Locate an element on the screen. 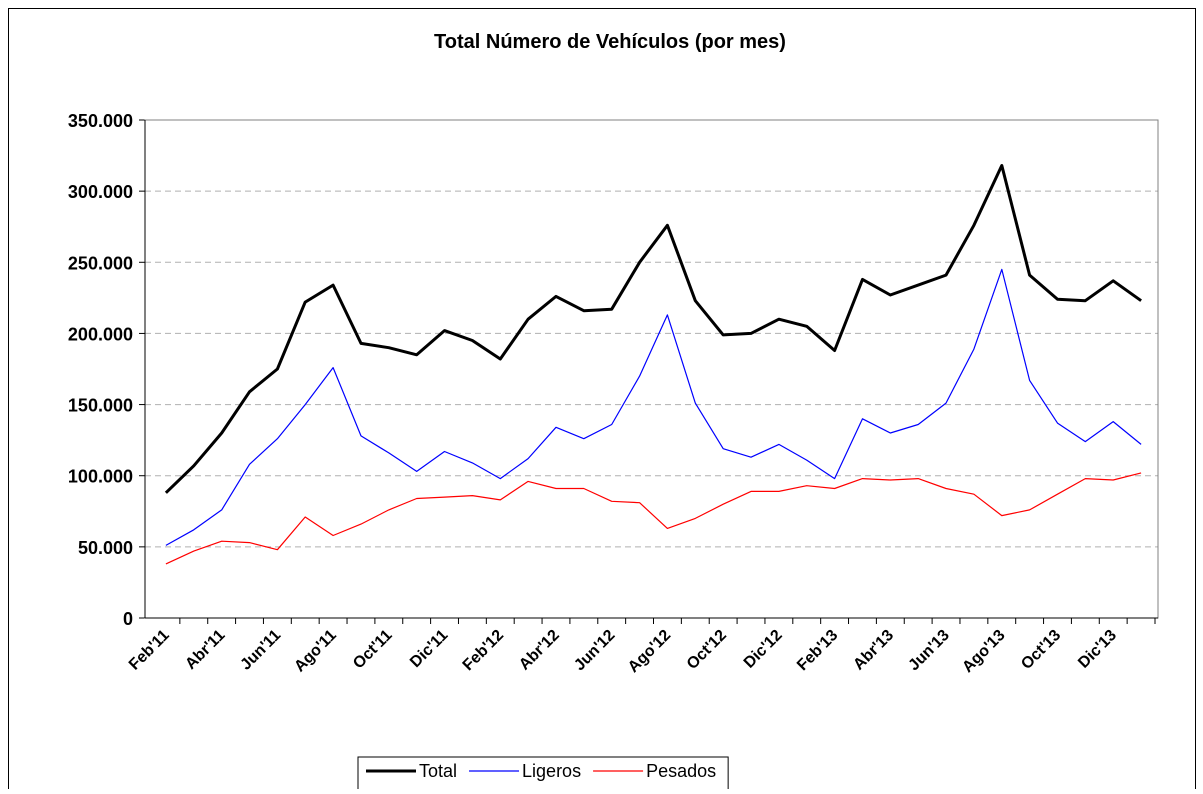 The image size is (1203, 794). y-tick-label: 0 is located at coordinates (128, 619).